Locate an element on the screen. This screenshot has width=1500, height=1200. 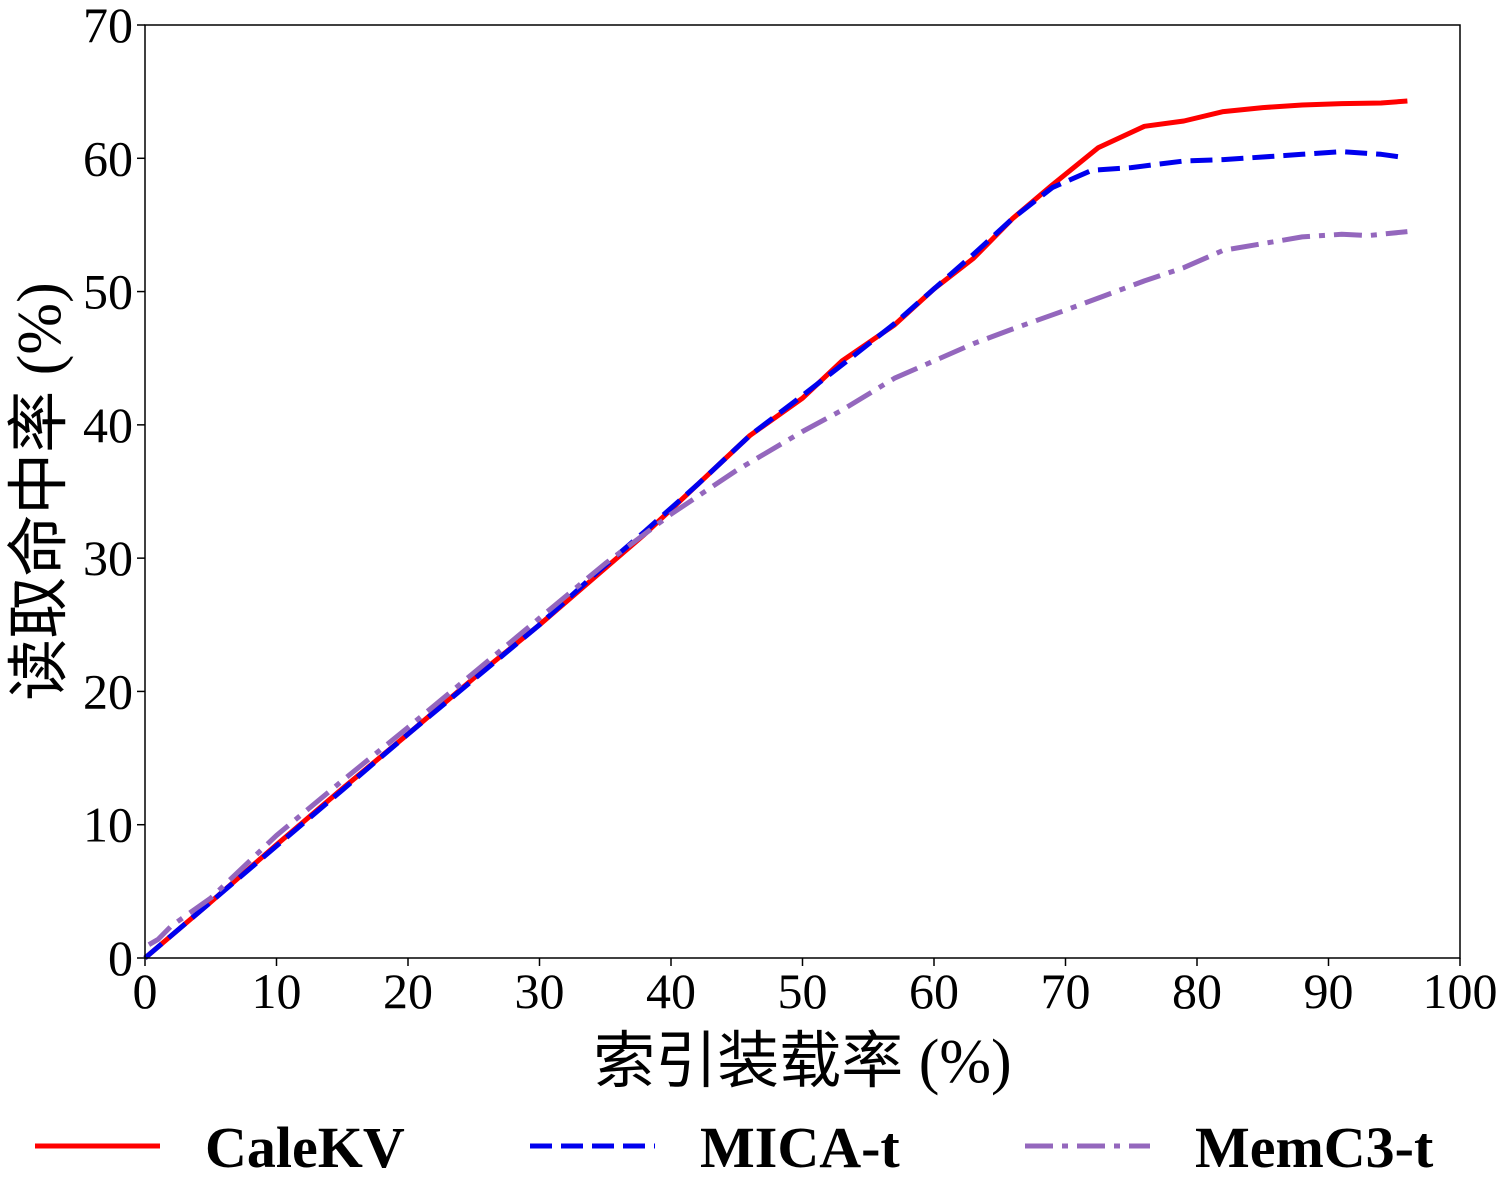
y-tick-label: 50 is located at coordinates (108, 292).